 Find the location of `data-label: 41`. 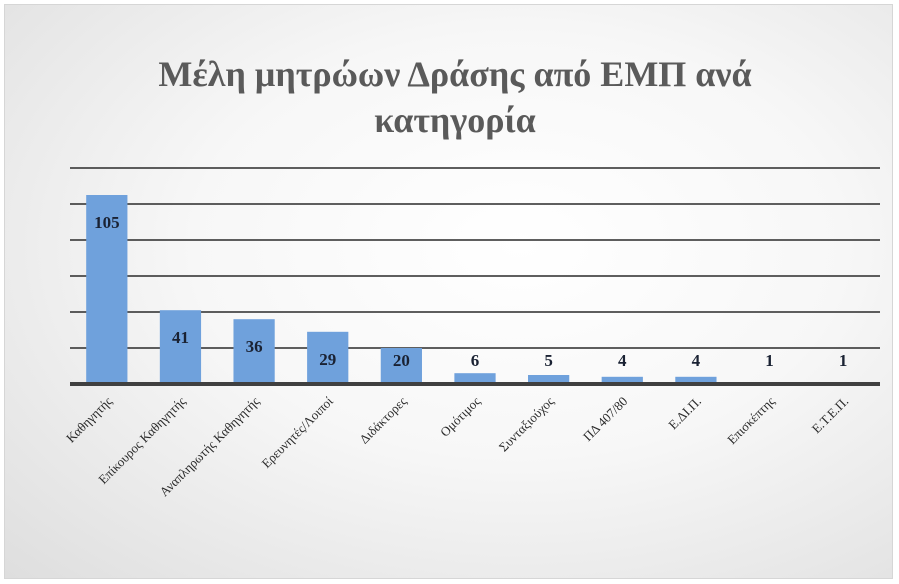

data-label: 41 is located at coordinates (180, 337).